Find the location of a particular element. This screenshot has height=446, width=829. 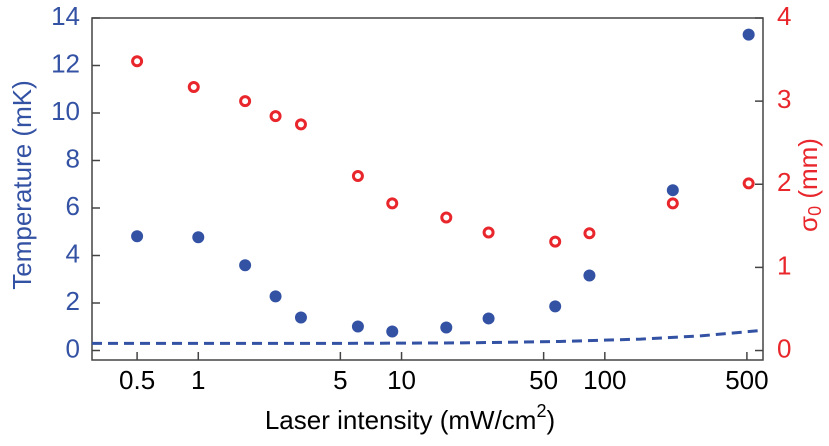

y2-label-part: 0 is located at coordinates (815, 211).